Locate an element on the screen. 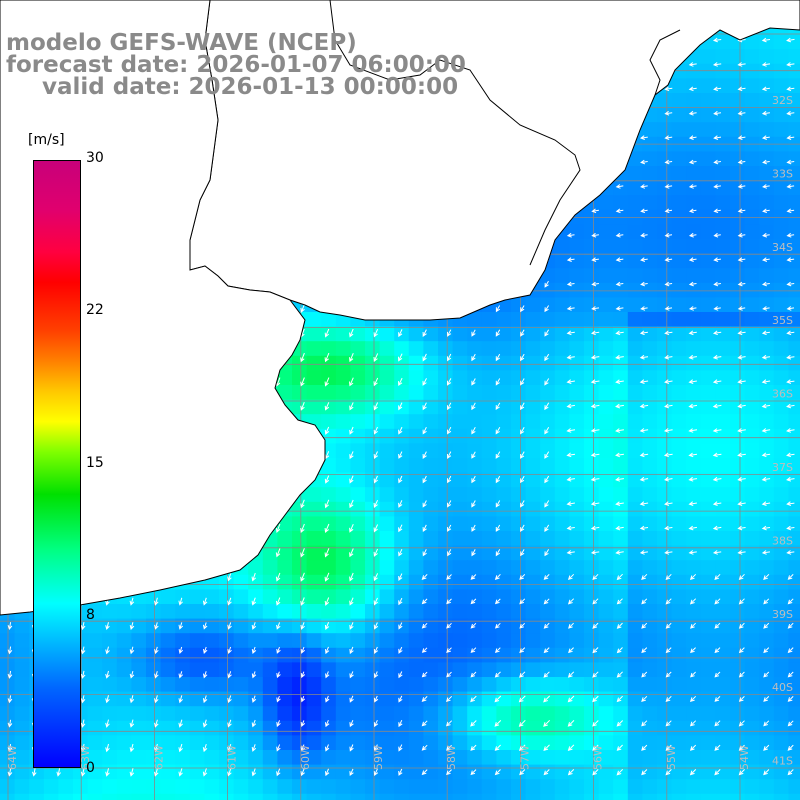 The image size is (800, 800). colorbar-tick-15: 15 is located at coordinates (95, 463).